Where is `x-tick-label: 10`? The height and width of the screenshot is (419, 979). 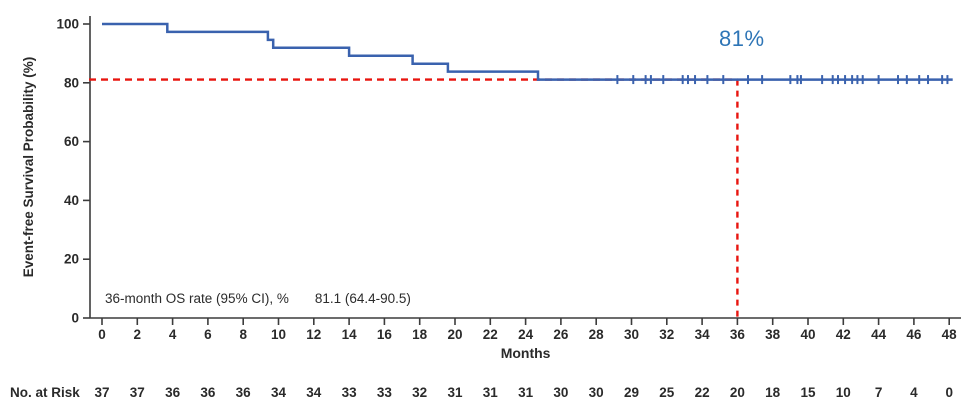 x-tick-label: 10 is located at coordinates (278, 334).